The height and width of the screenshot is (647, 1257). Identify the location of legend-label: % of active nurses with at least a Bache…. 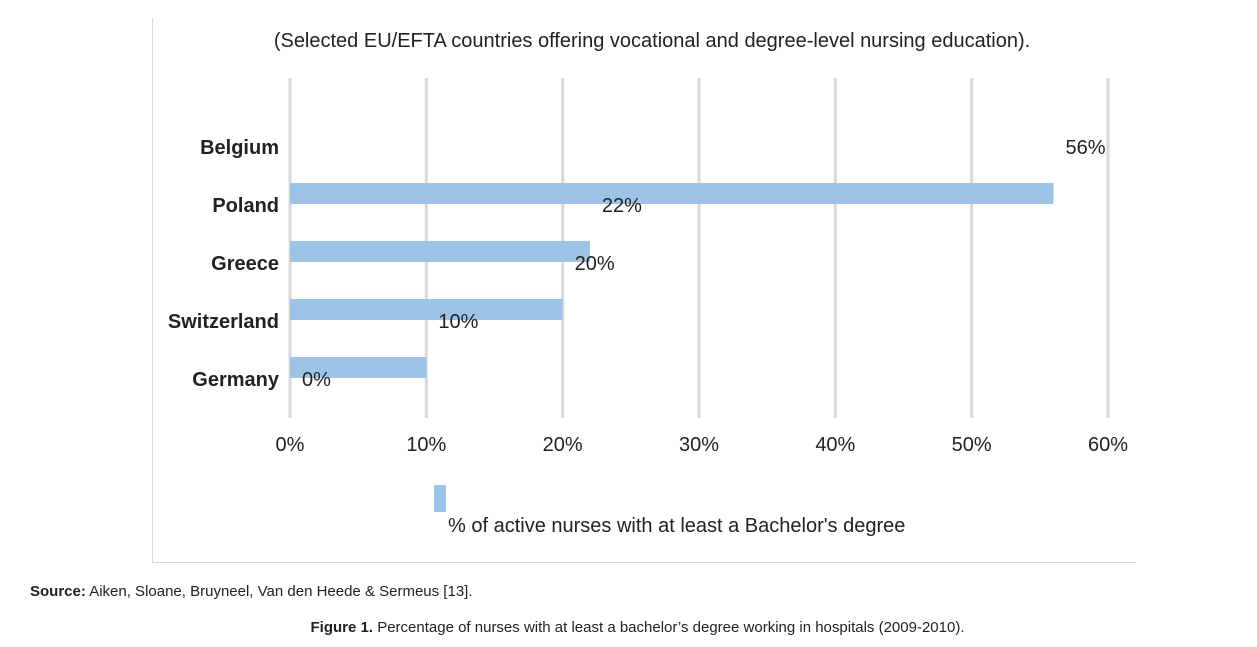
(676, 526).